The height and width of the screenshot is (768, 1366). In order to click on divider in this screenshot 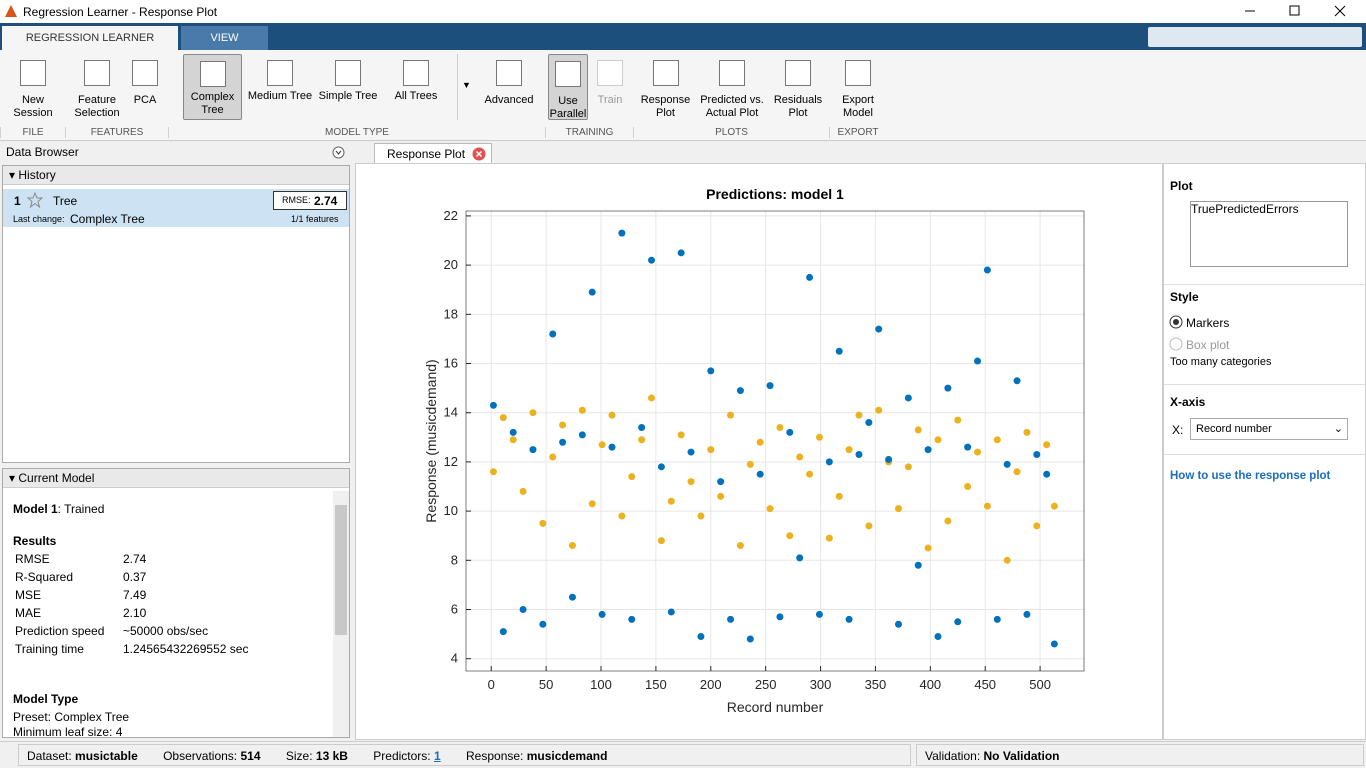, I will do `click(1265, 454)`.